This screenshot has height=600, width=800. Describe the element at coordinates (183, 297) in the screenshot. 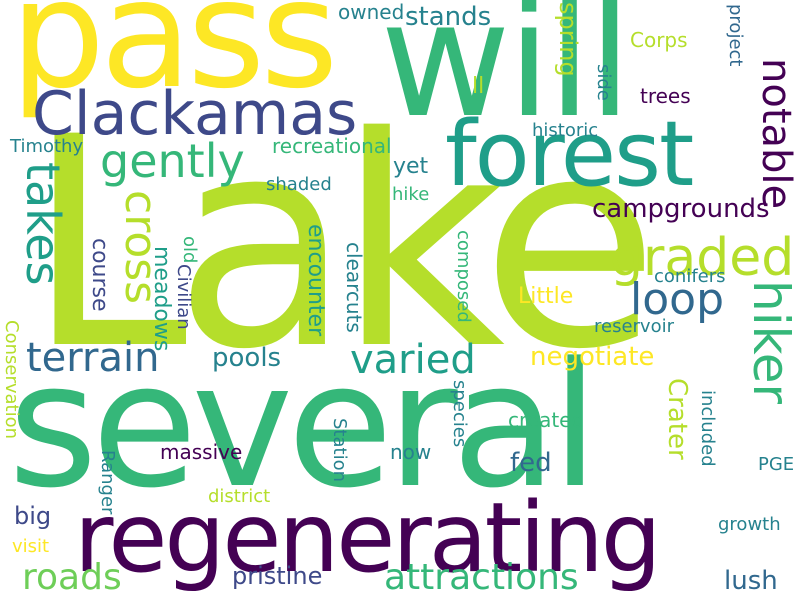

I see `word-civilian: Civilian` at that location.